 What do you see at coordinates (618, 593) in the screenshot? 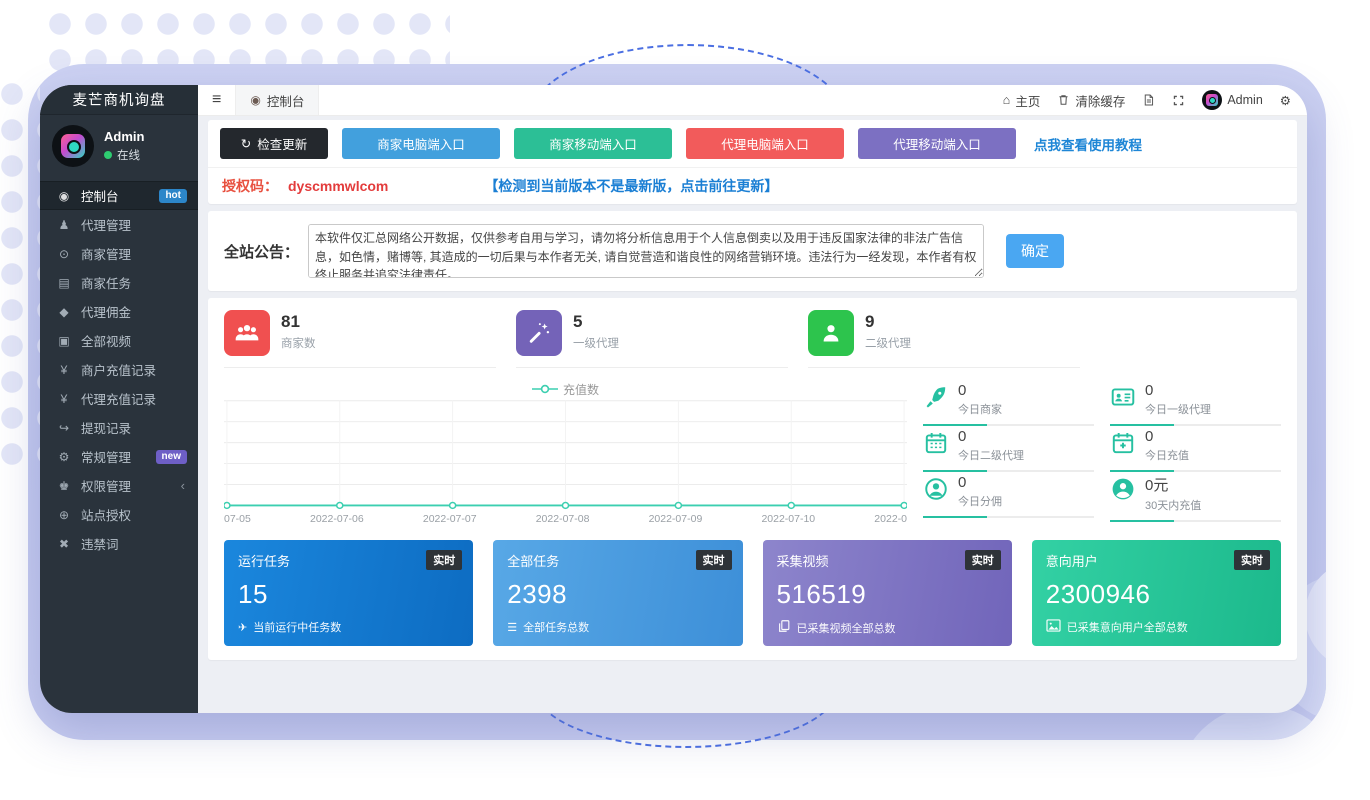
I see `metric-card-1: 全部任务 实时 2398 ☰ 全部任务总数` at bounding box center [618, 593].